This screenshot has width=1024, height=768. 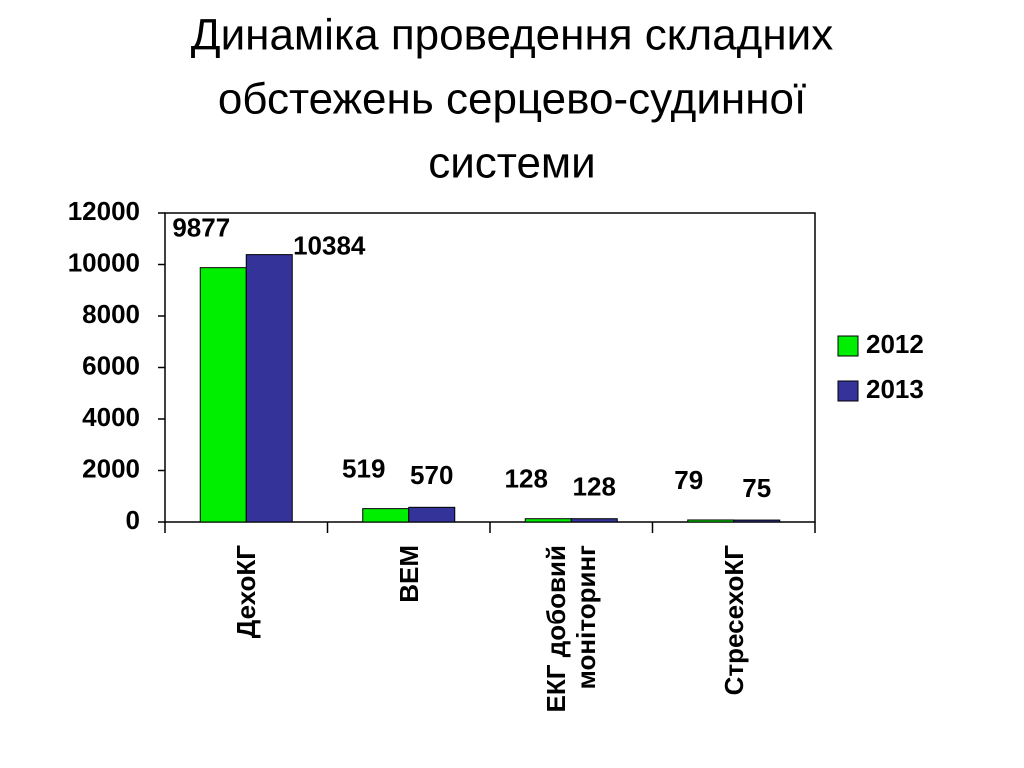 What do you see at coordinates (111, 417) in the screenshot?
I see `y-tick-label: 4000` at bounding box center [111, 417].